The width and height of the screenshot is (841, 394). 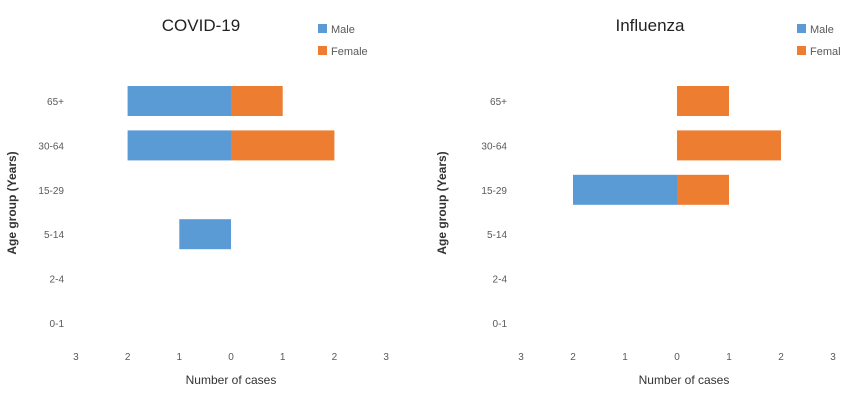 What do you see at coordinates (201, 25) in the screenshot?
I see `chart-title-covid-19: COVID-19` at bounding box center [201, 25].